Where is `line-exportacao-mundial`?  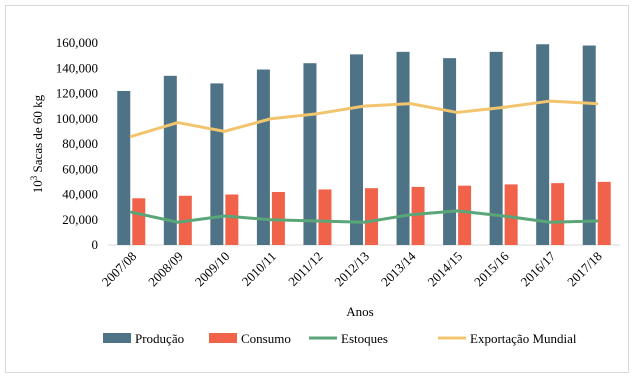 line-exportacao-mundial is located at coordinates (364, 118).